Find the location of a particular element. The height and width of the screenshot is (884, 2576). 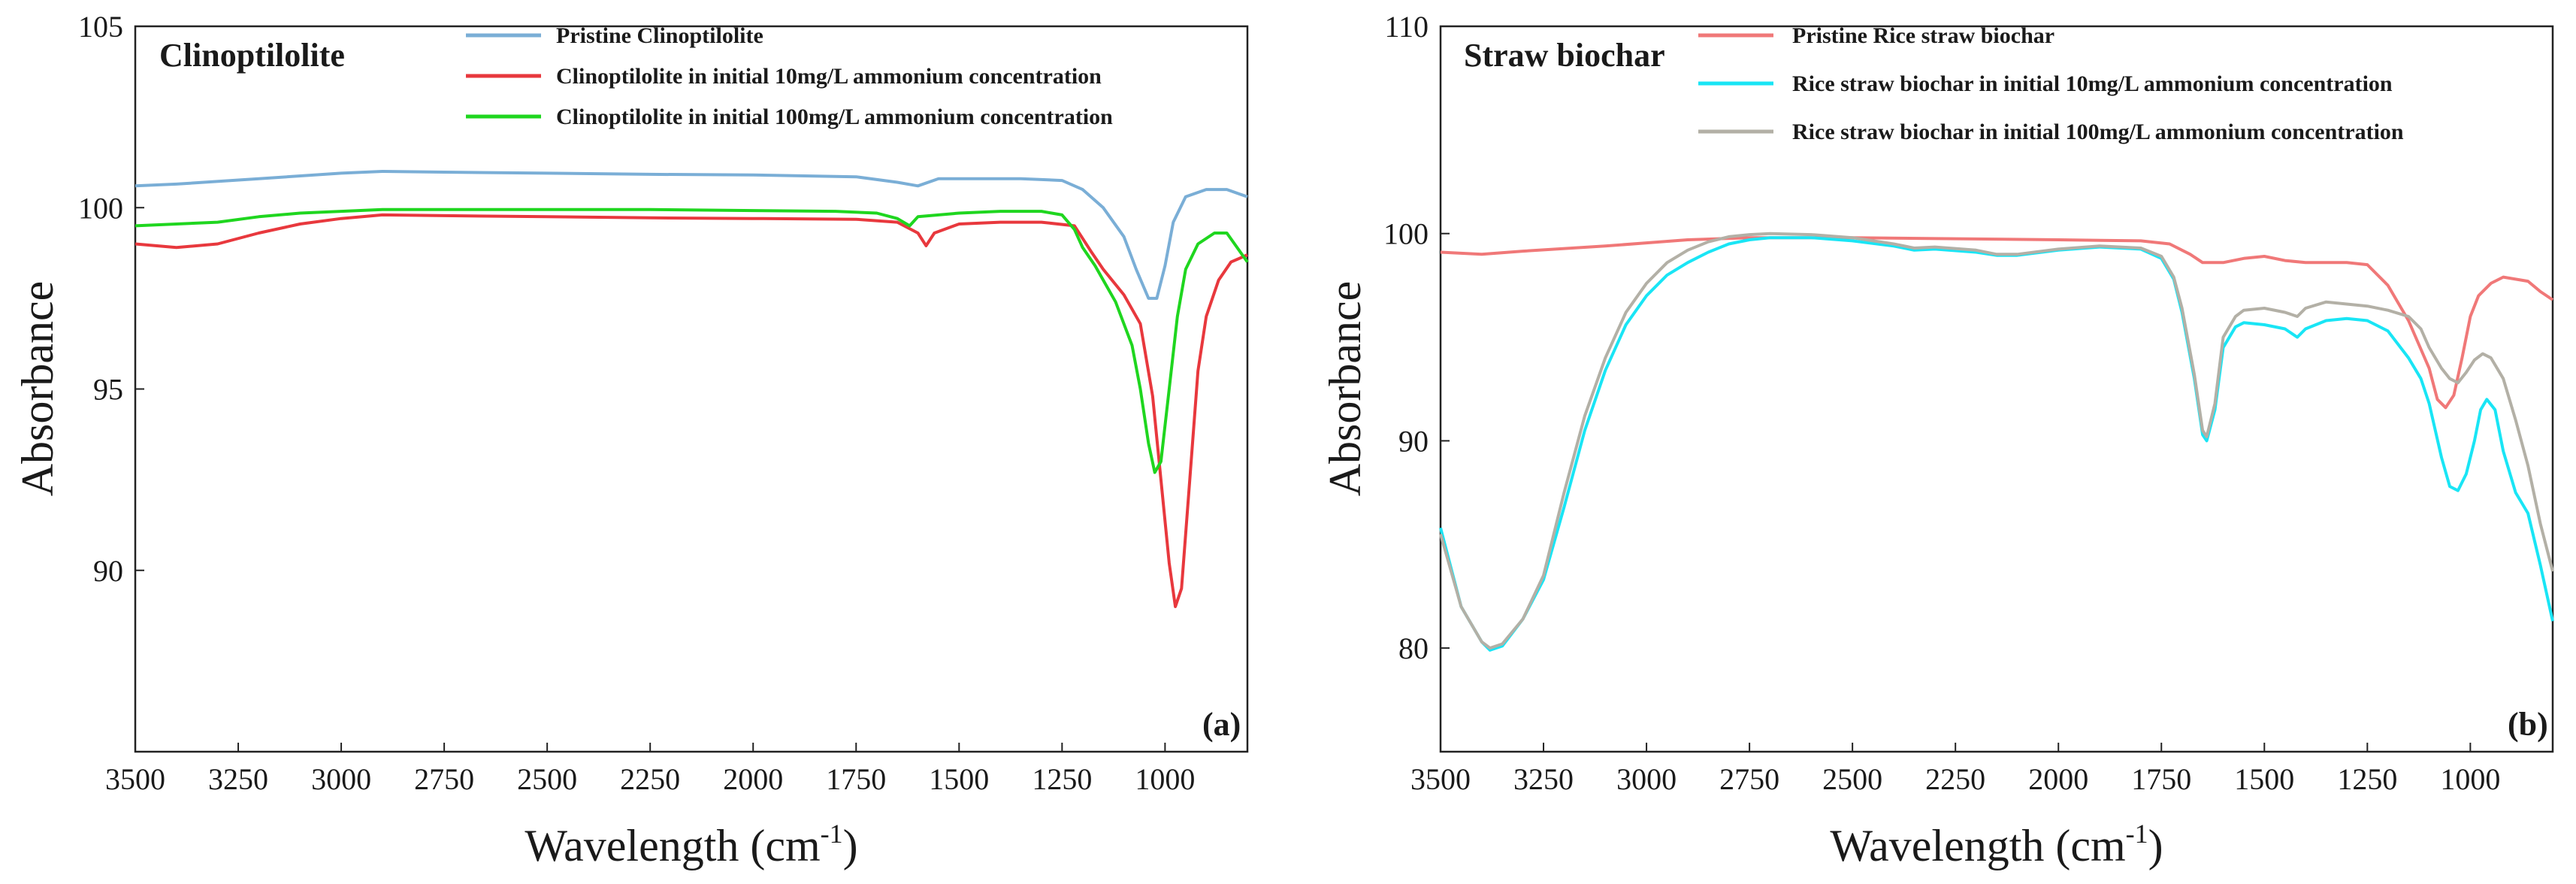

y-tick-label: 80 is located at coordinates (1414, 648).